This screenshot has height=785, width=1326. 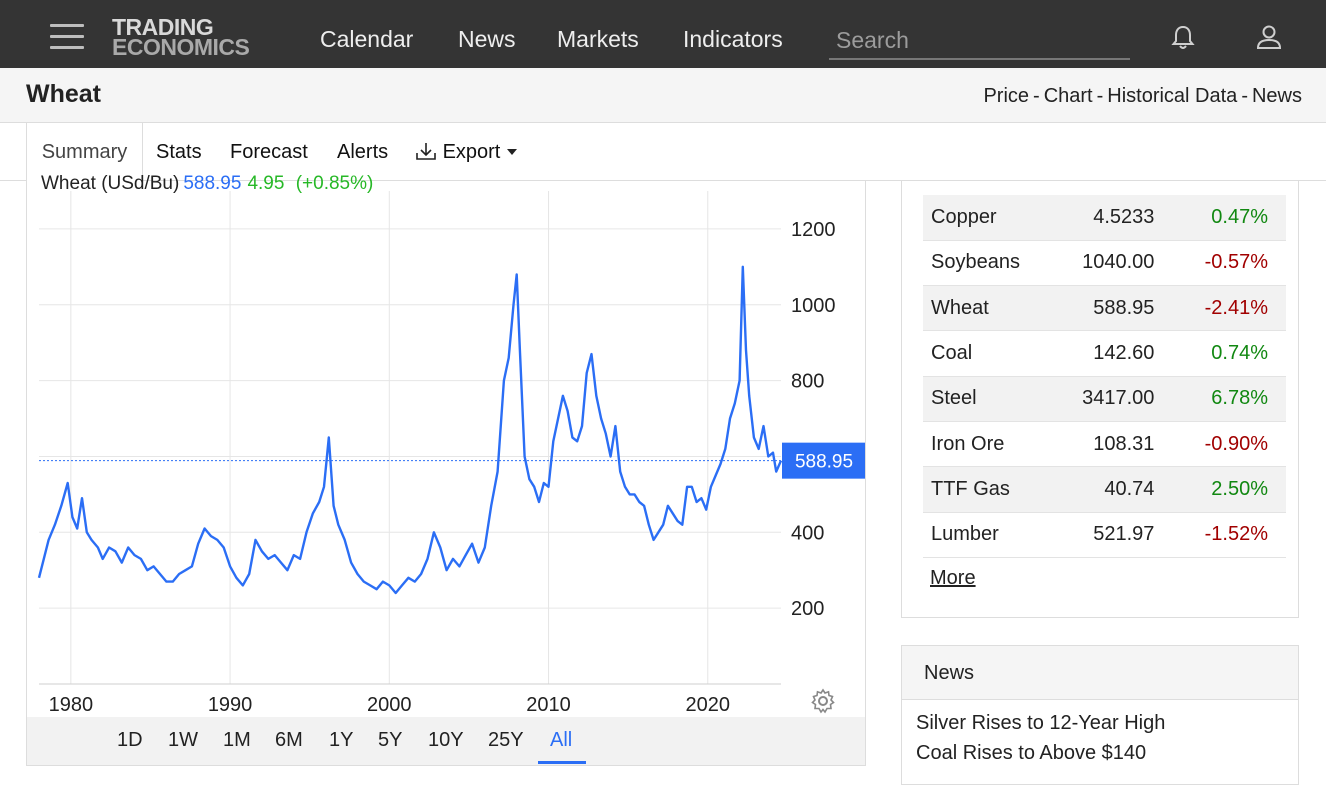 I want to click on market-row: Lumber 521.97 -1.52%, so click(x=1104, y=535).